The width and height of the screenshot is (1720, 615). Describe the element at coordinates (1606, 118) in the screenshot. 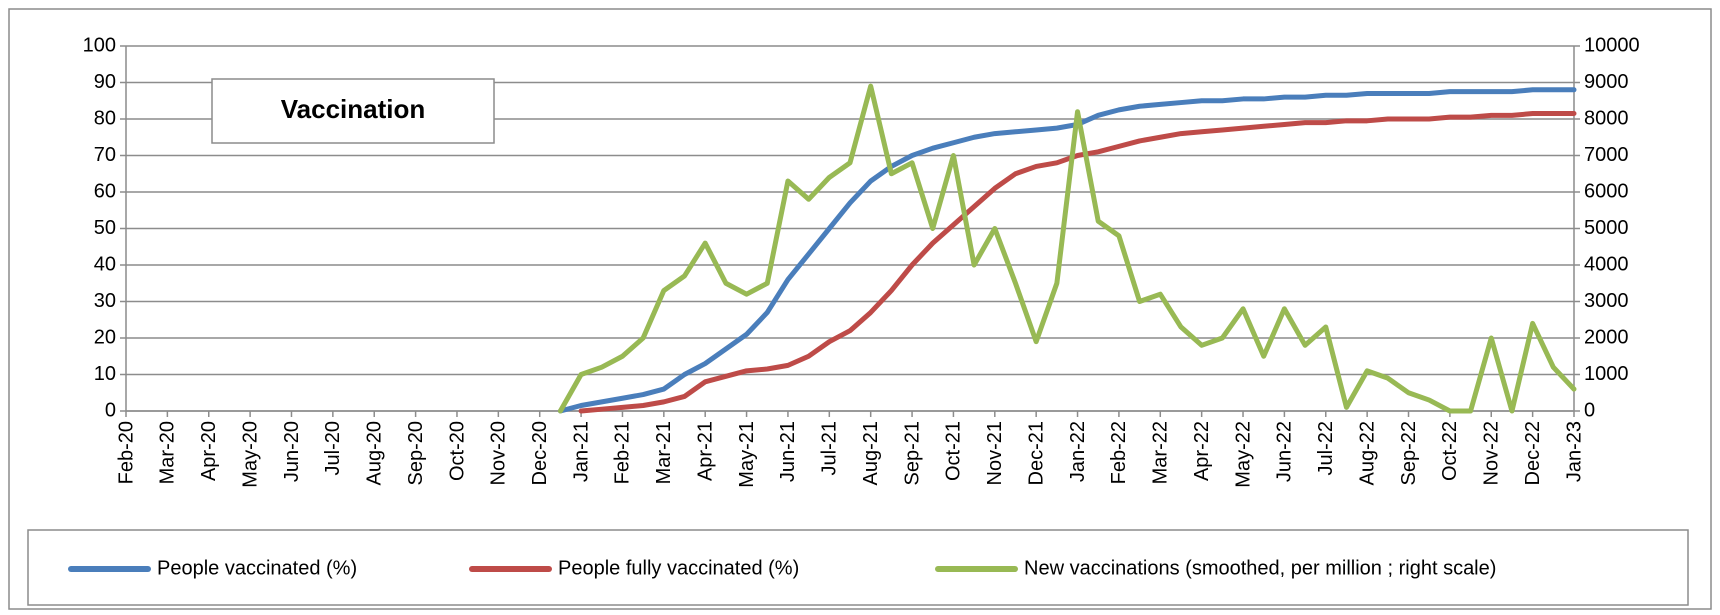

I see `y2-tick-label: 8000` at that location.